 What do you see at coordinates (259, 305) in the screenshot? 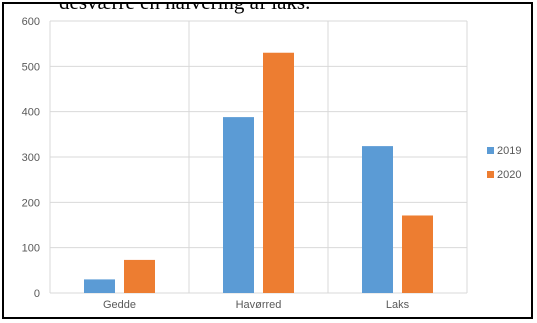
I see `x-tick-label: Havørred` at bounding box center [259, 305].